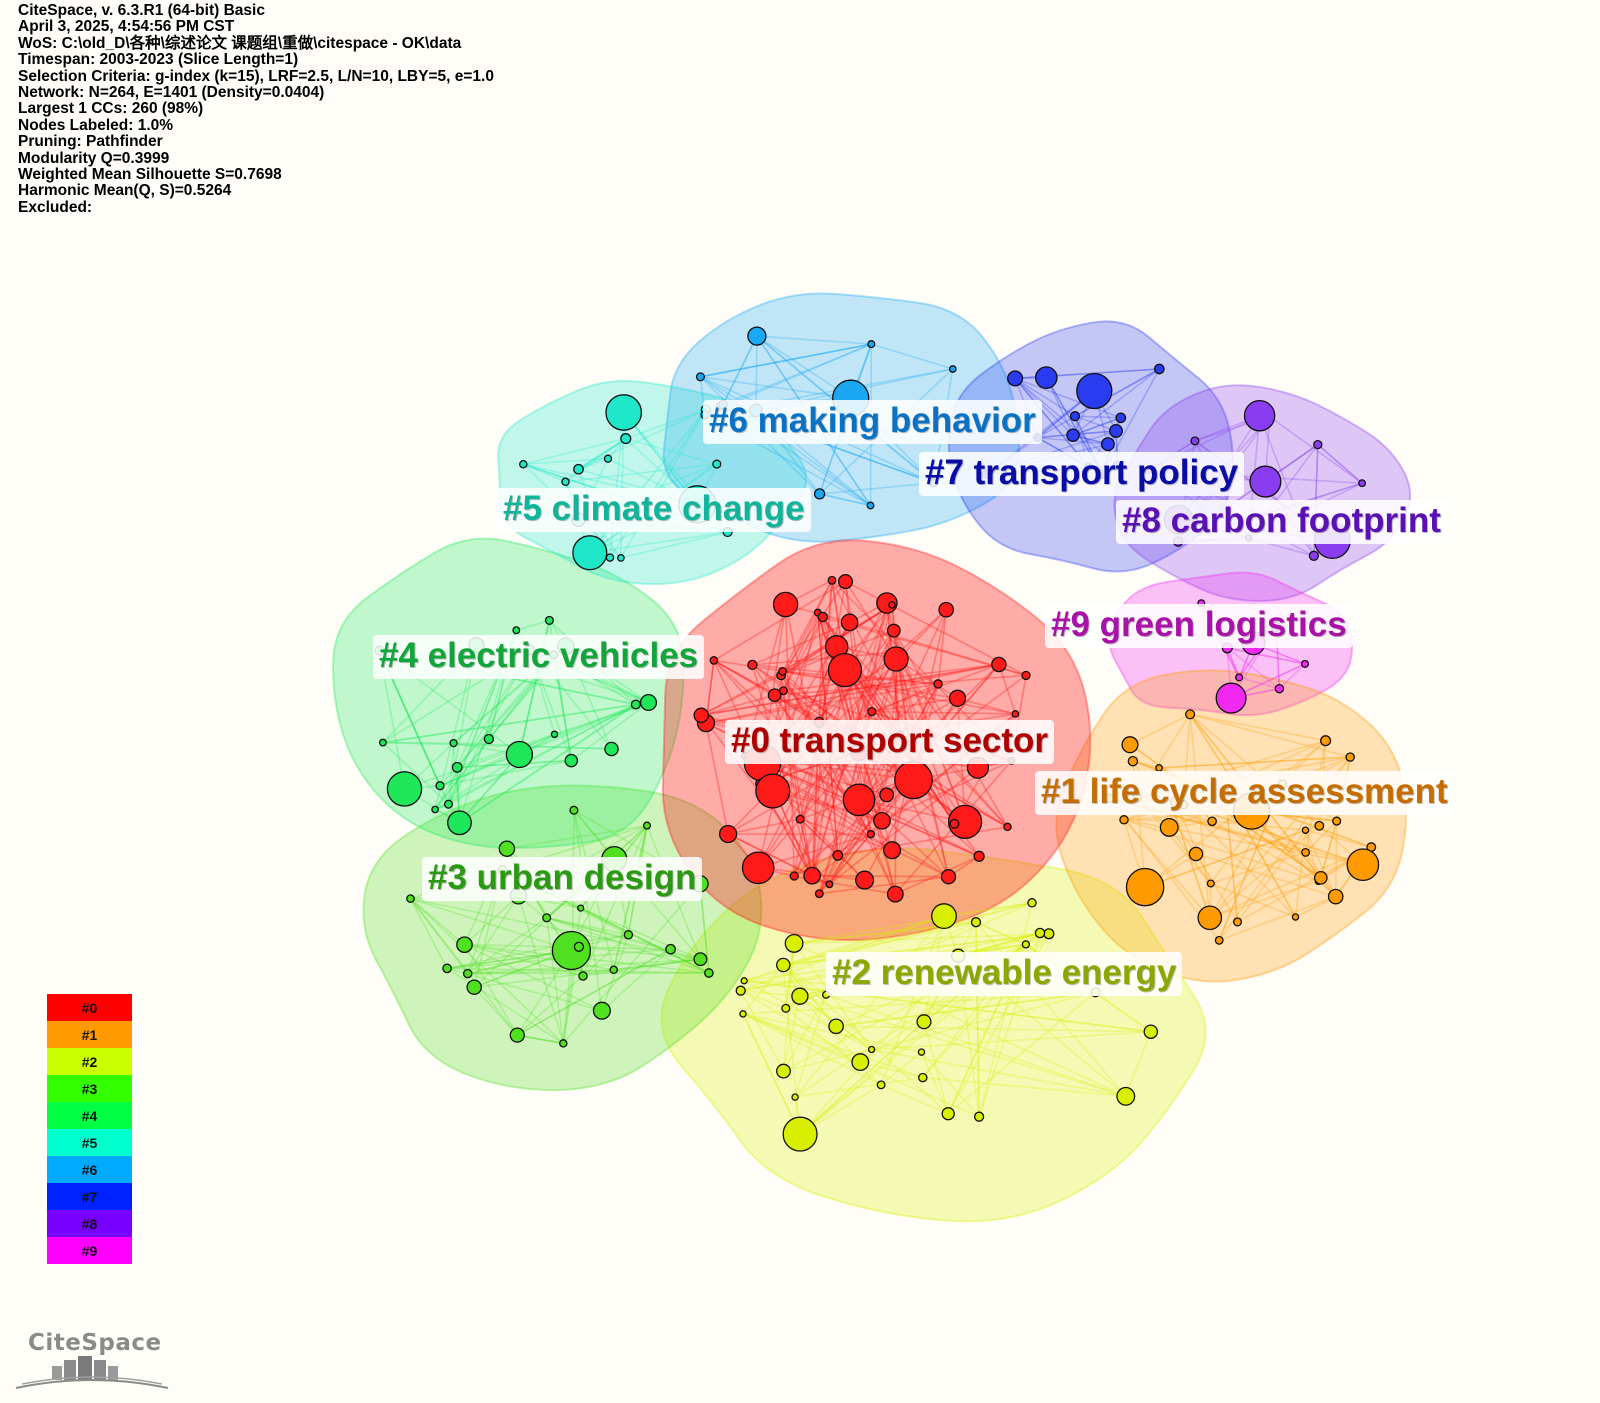  Describe the element at coordinates (1244, 793) in the screenshot. I see `cluster-label-1: #1 life cycle assessment` at that location.